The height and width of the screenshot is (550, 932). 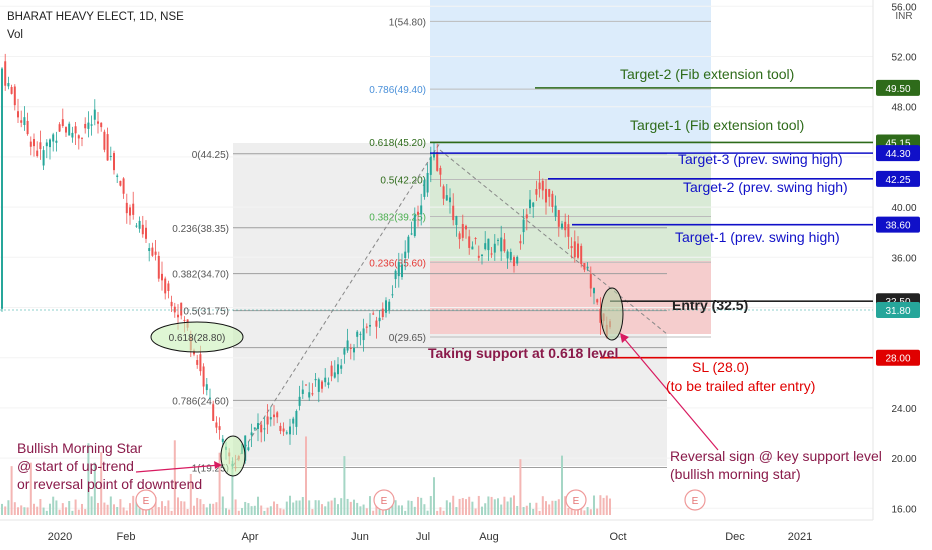 What do you see at coordinates (60, 537) in the screenshot?
I see `time-label-2020: 2020` at bounding box center [60, 537].